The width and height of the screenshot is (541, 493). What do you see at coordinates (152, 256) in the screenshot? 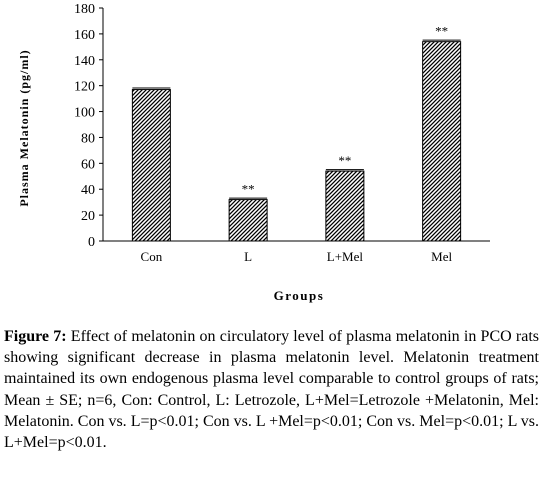
I see `x-tick-label: Con` at bounding box center [152, 256].